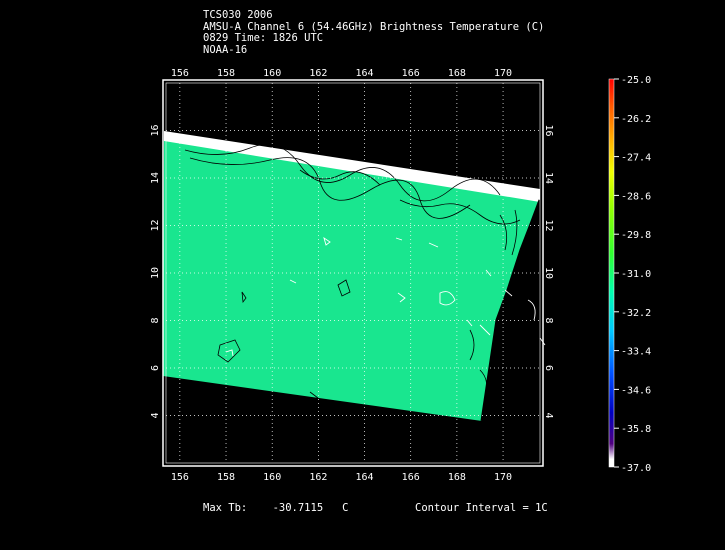 The image size is (725, 550). I want to click on lat-tick-label-left: 12, so click(155, 225).